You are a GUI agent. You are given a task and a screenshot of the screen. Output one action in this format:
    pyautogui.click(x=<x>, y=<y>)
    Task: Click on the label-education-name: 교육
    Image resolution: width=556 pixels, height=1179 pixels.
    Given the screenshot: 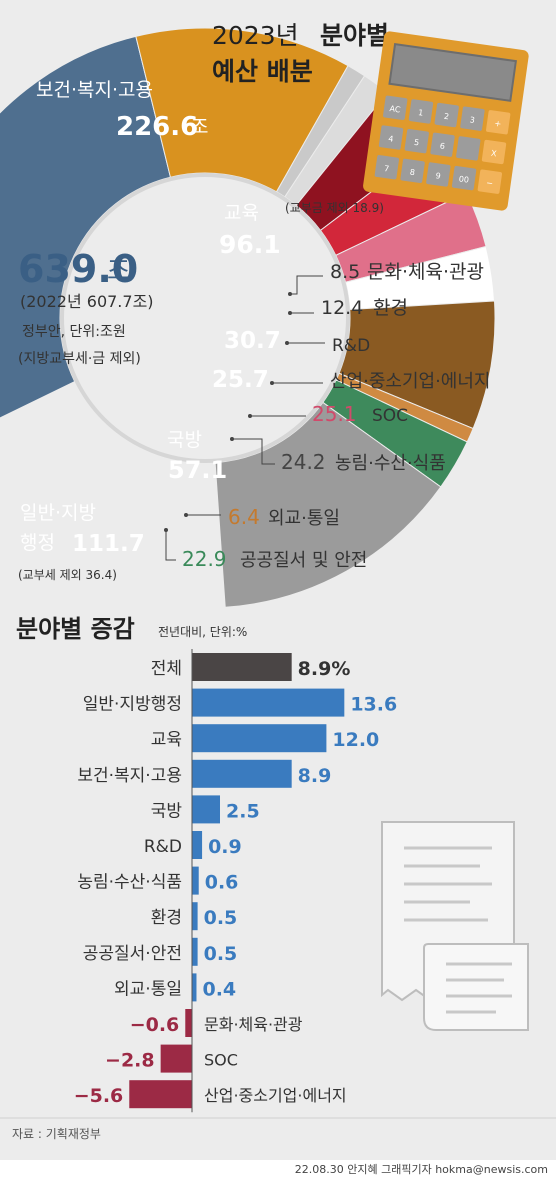 What is the action you would take?
    pyautogui.click(x=241, y=213)
    